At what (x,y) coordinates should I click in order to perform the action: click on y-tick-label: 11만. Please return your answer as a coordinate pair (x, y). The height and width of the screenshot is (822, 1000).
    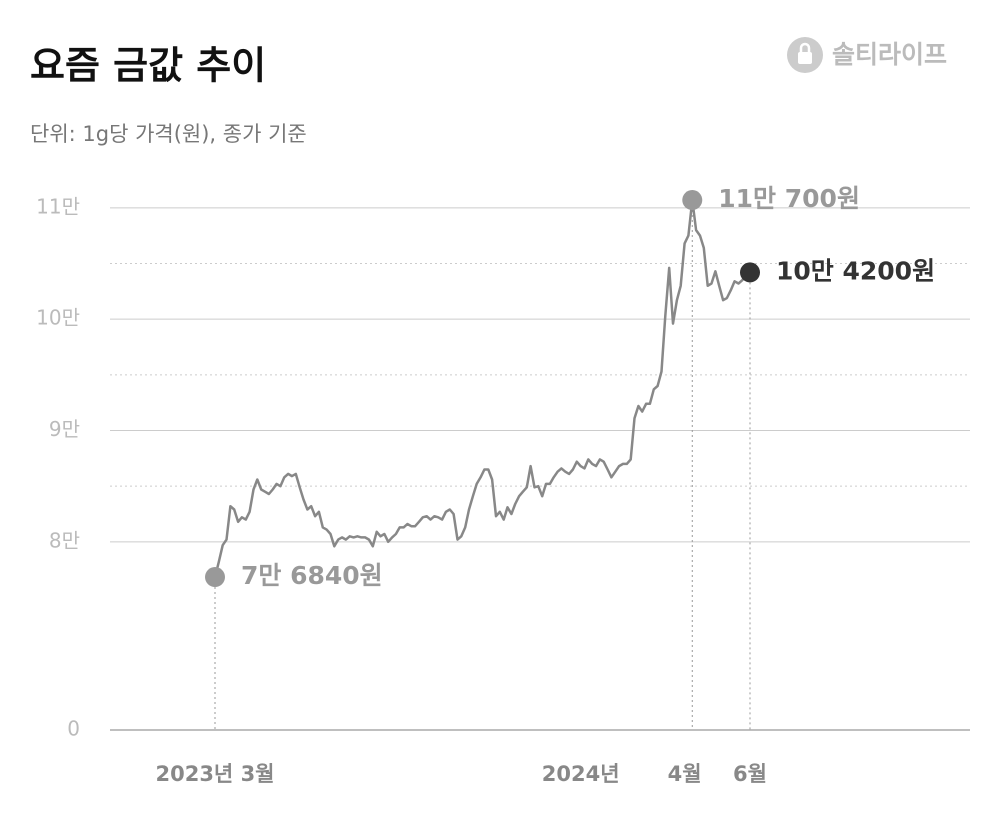
    Looking at the image, I should click on (58, 206).